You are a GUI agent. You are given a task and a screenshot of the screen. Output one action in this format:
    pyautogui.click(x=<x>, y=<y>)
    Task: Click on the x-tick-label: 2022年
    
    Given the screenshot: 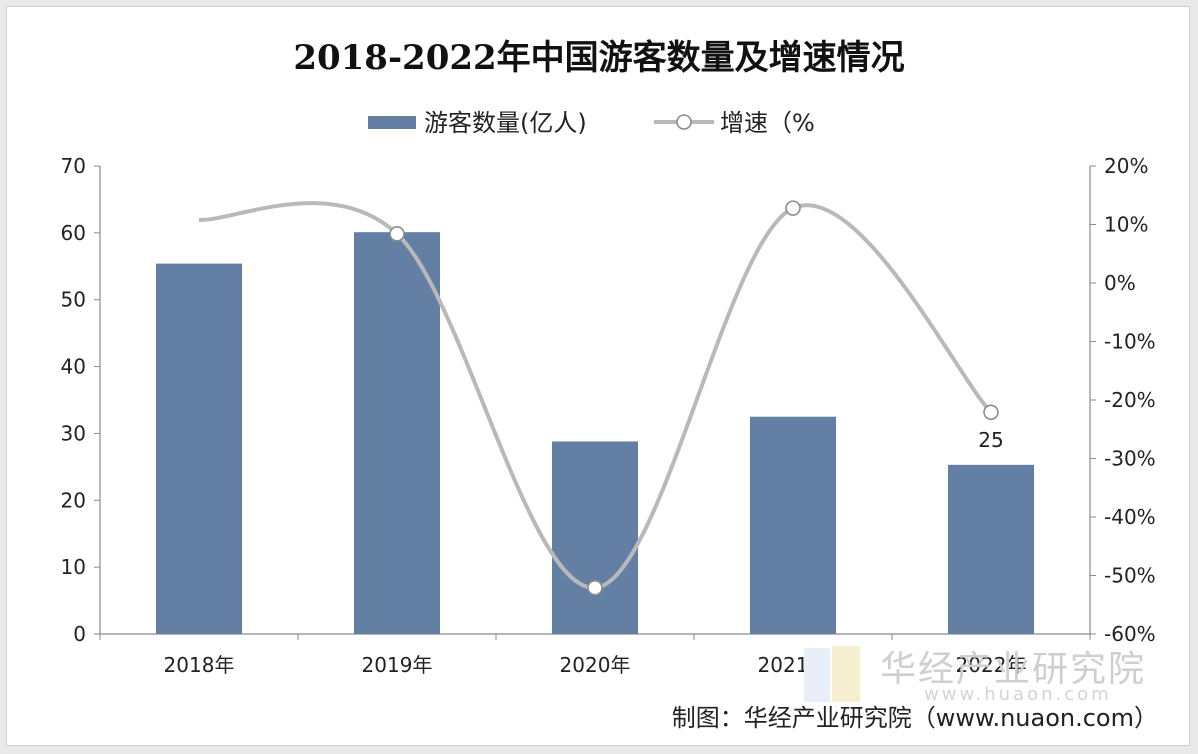 What is the action you would take?
    pyautogui.click(x=991, y=665)
    